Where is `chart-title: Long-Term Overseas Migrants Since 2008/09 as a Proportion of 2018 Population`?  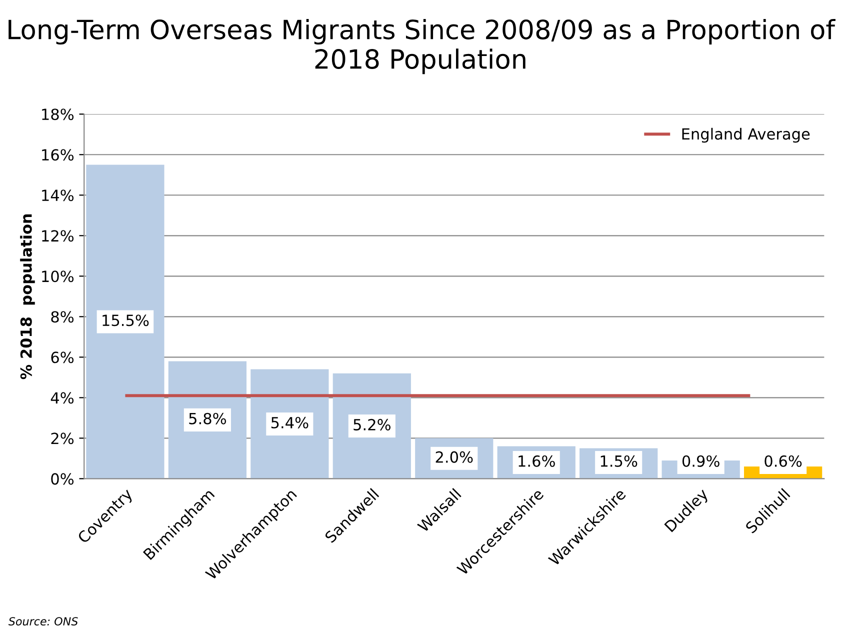 chart-title: Long-Term Overseas Migrants Since 2008/09 as a Proportion of 2018 Population is located at coordinates (422, 46).